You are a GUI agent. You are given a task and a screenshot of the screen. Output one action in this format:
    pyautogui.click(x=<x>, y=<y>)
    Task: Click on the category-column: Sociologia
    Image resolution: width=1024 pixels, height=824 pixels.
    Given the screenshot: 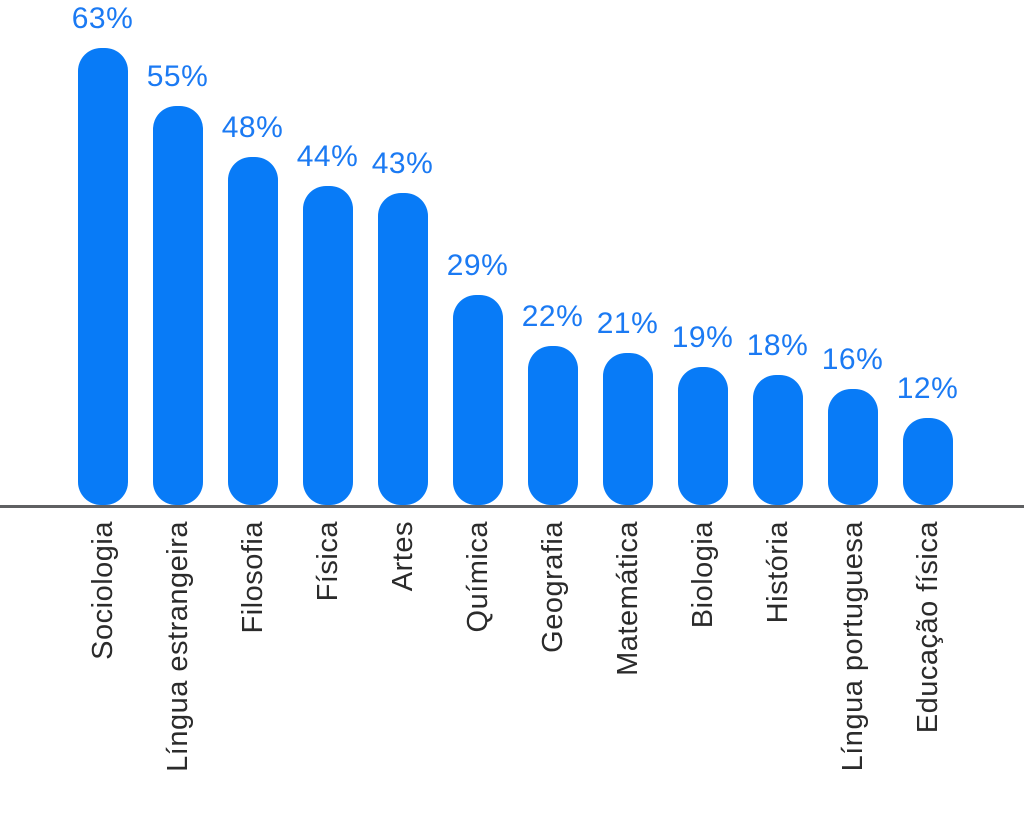 What is the action you would take?
    pyautogui.click(x=102, y=672)
    